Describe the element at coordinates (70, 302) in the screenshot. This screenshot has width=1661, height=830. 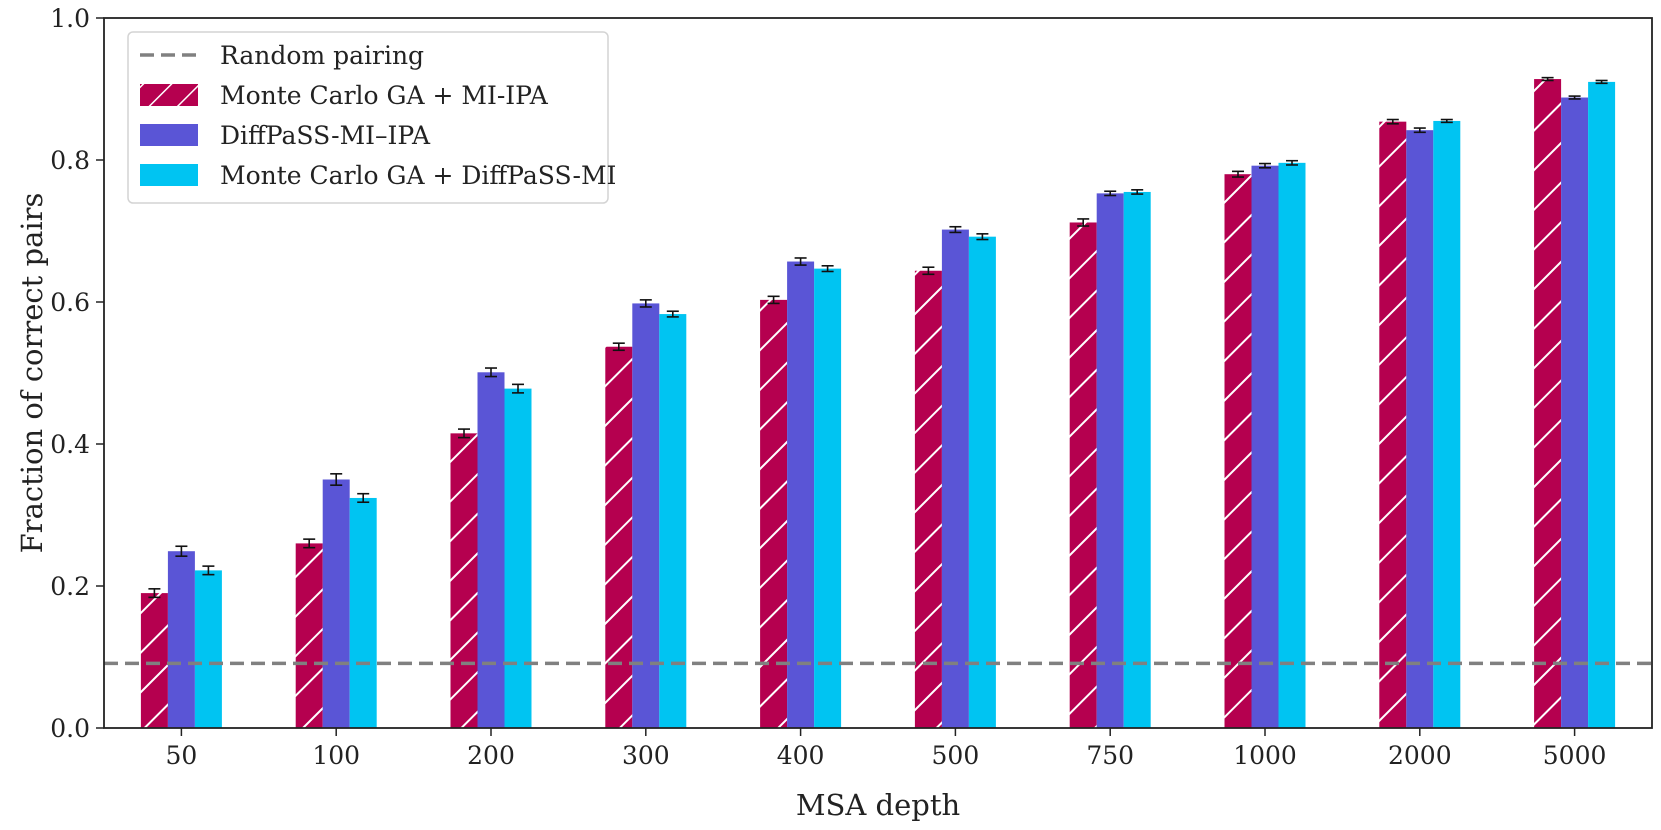
I see `y-tick-label: 0.6` at that location.